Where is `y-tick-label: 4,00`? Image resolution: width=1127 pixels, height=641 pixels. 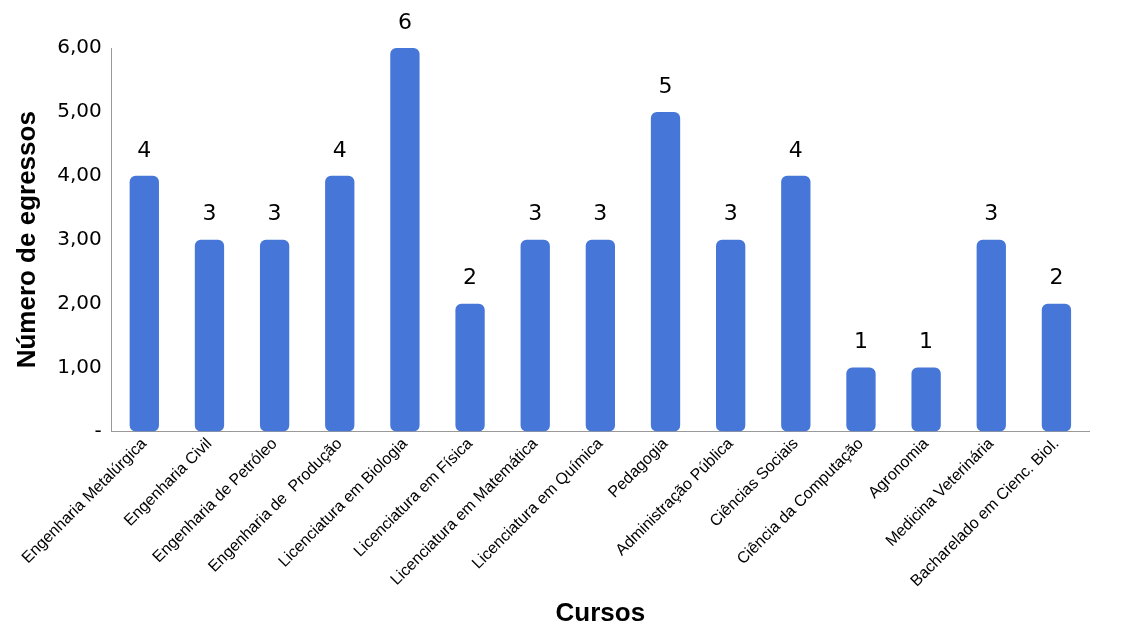 y-tick-label: 4,00 is located at coordinates (79, 174).